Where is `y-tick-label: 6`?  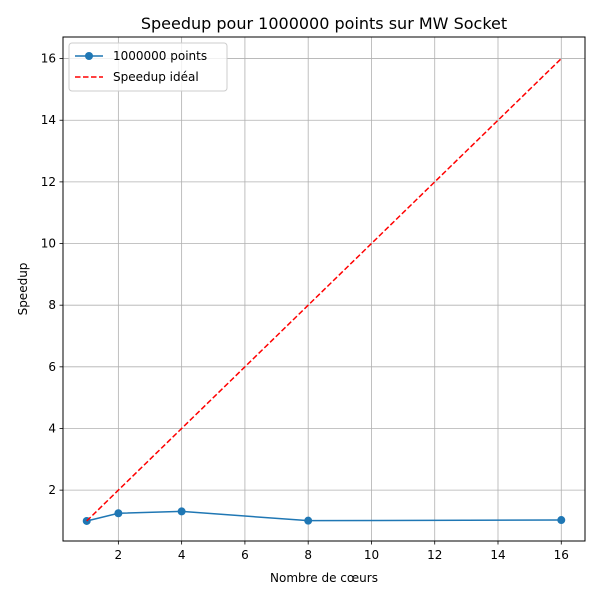
y-tick-label: 6 is located at coordinates (52, 367).